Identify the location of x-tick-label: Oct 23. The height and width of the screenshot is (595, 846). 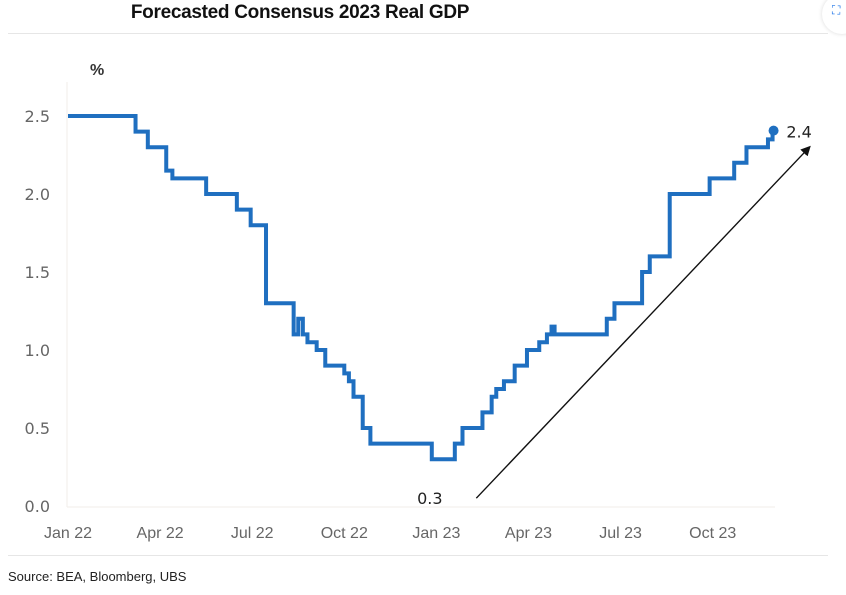
(712, 533).